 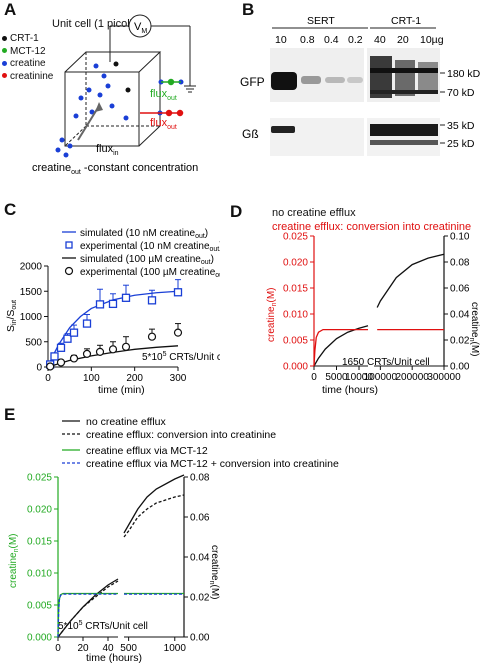 What do you see at coordinates (108, 648) in the screenshot?
I see `chart-e-xtick-label: 40` at bounding box center [108, 648].